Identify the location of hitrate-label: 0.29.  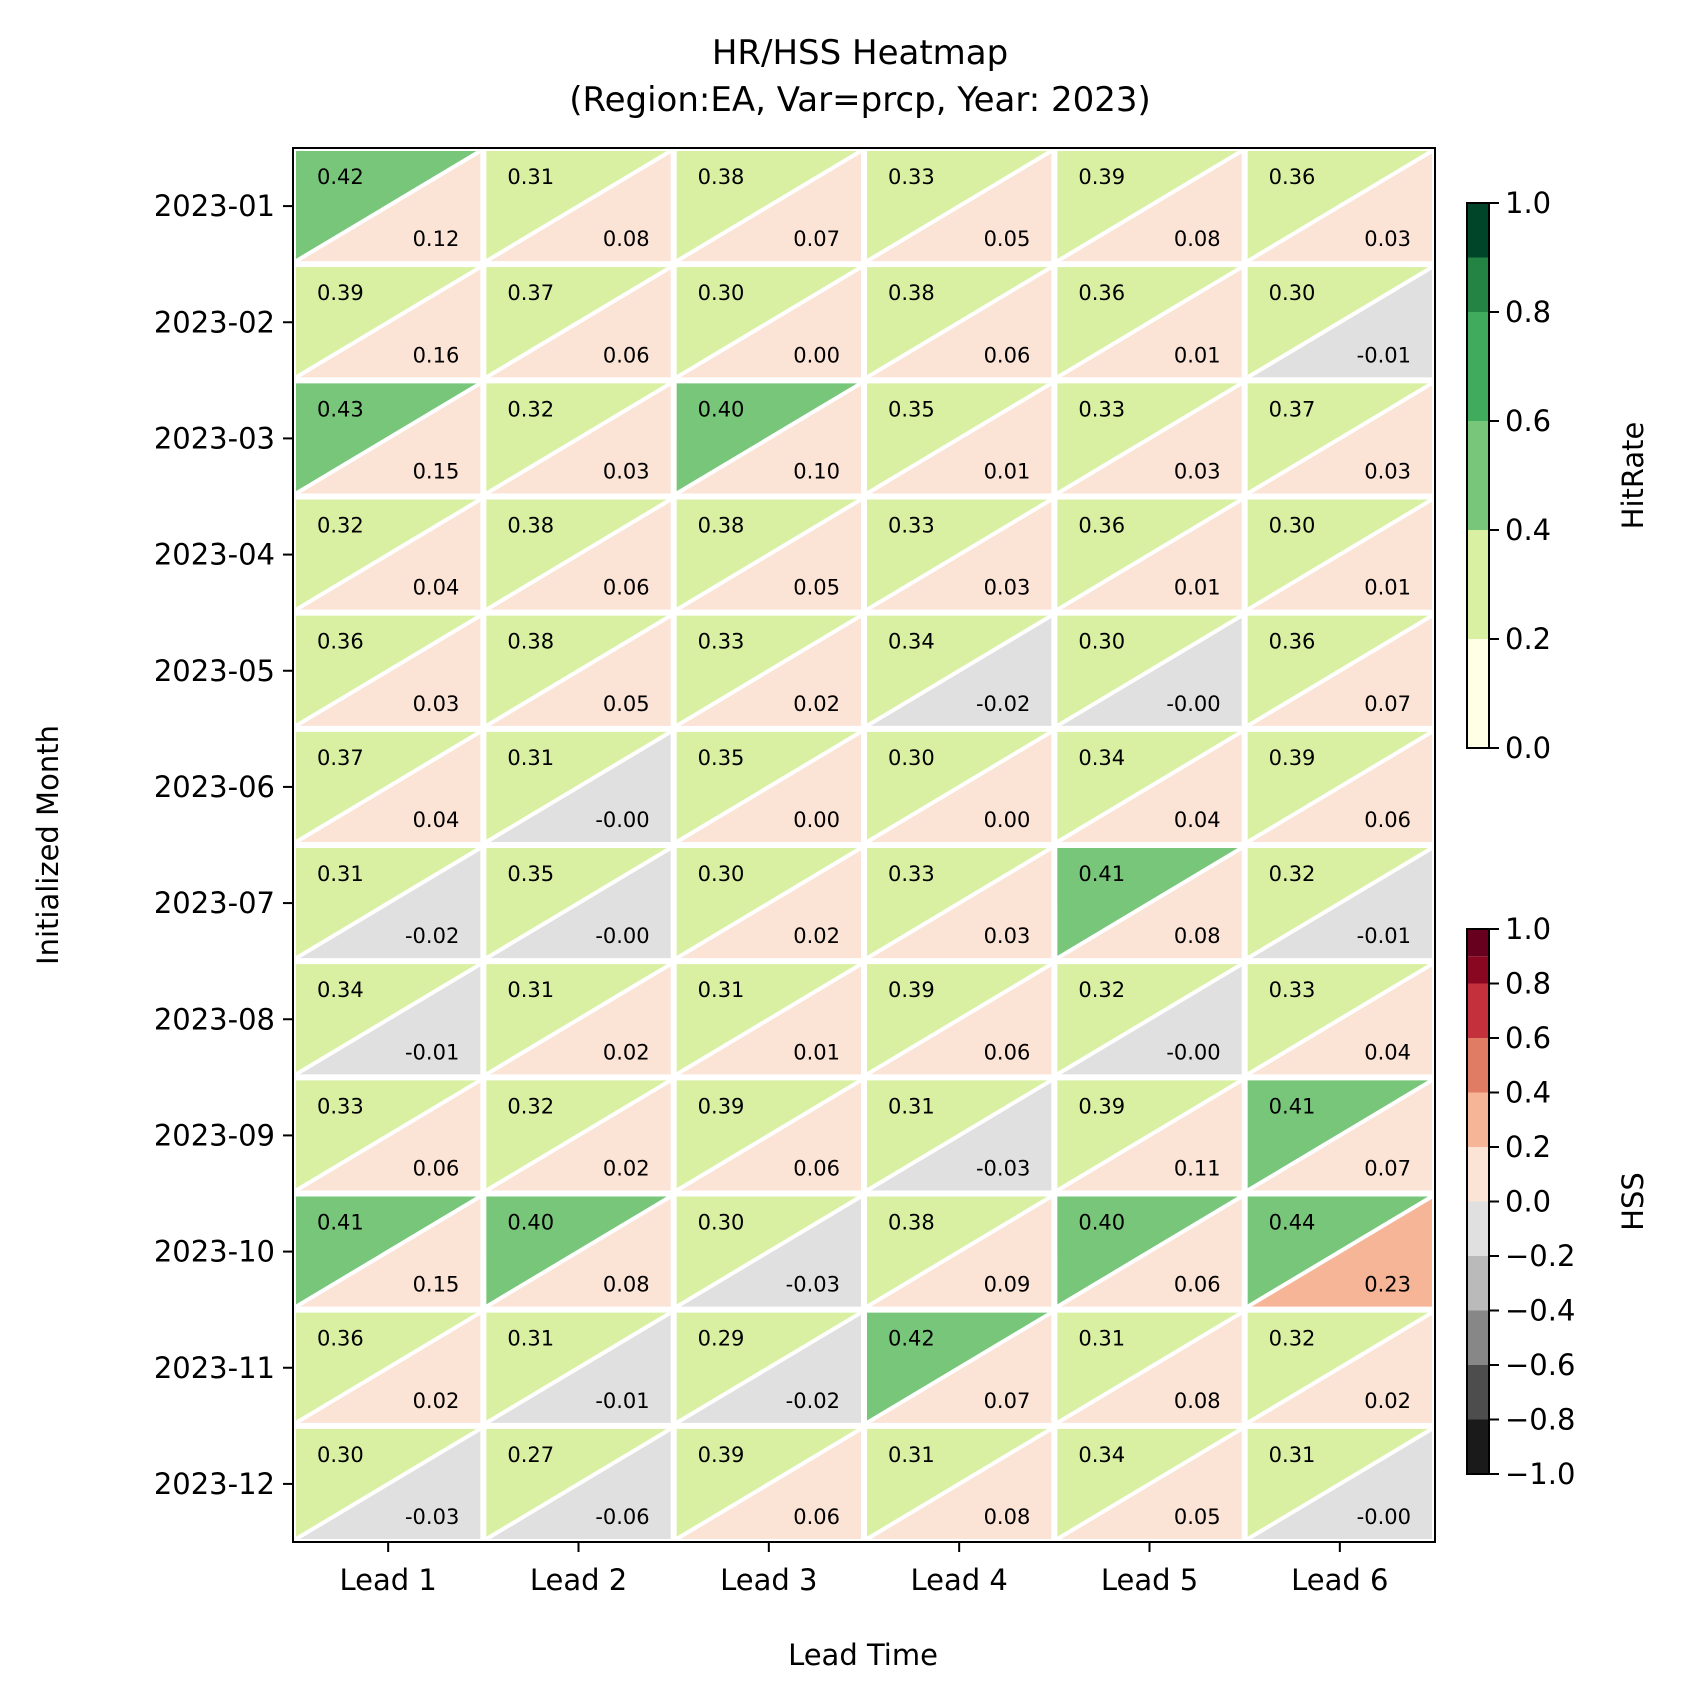
(721, 1339).